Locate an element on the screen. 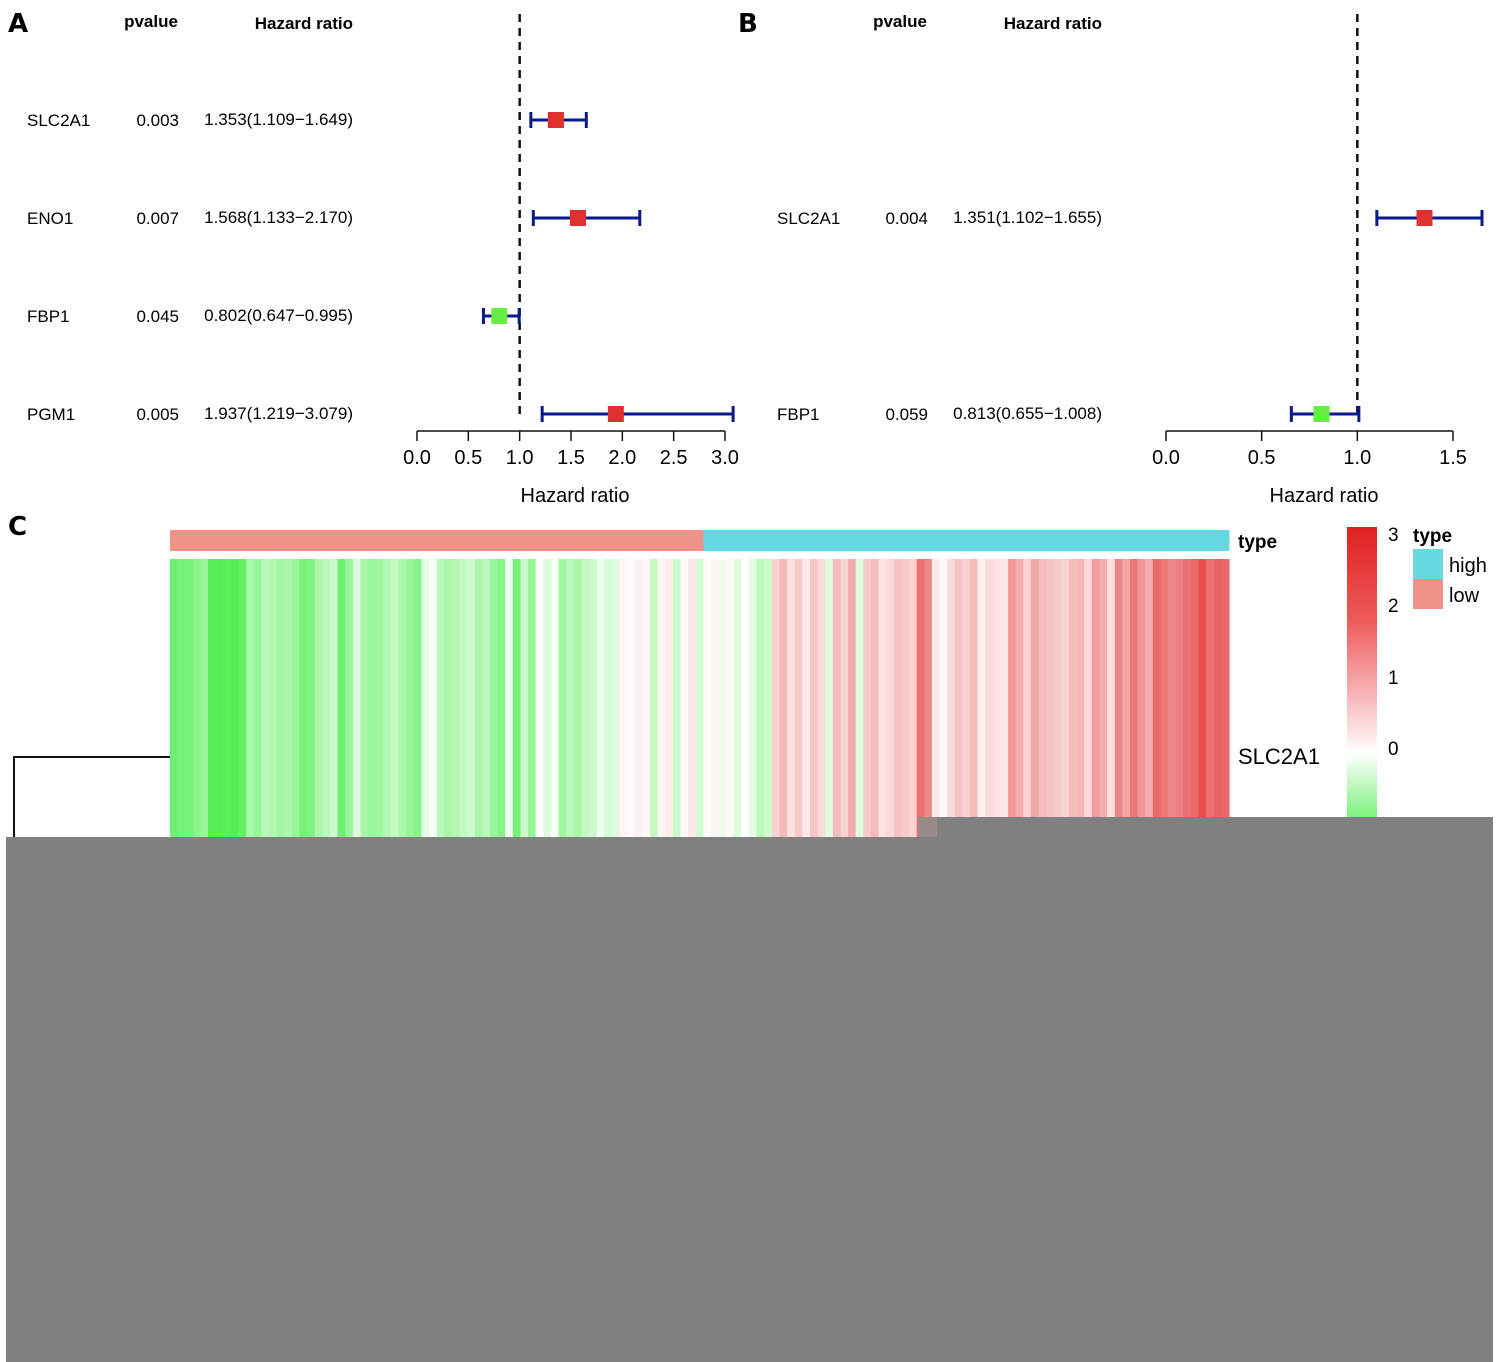  pvalue-header-b: pvalue is located at coordinates (900, 21).